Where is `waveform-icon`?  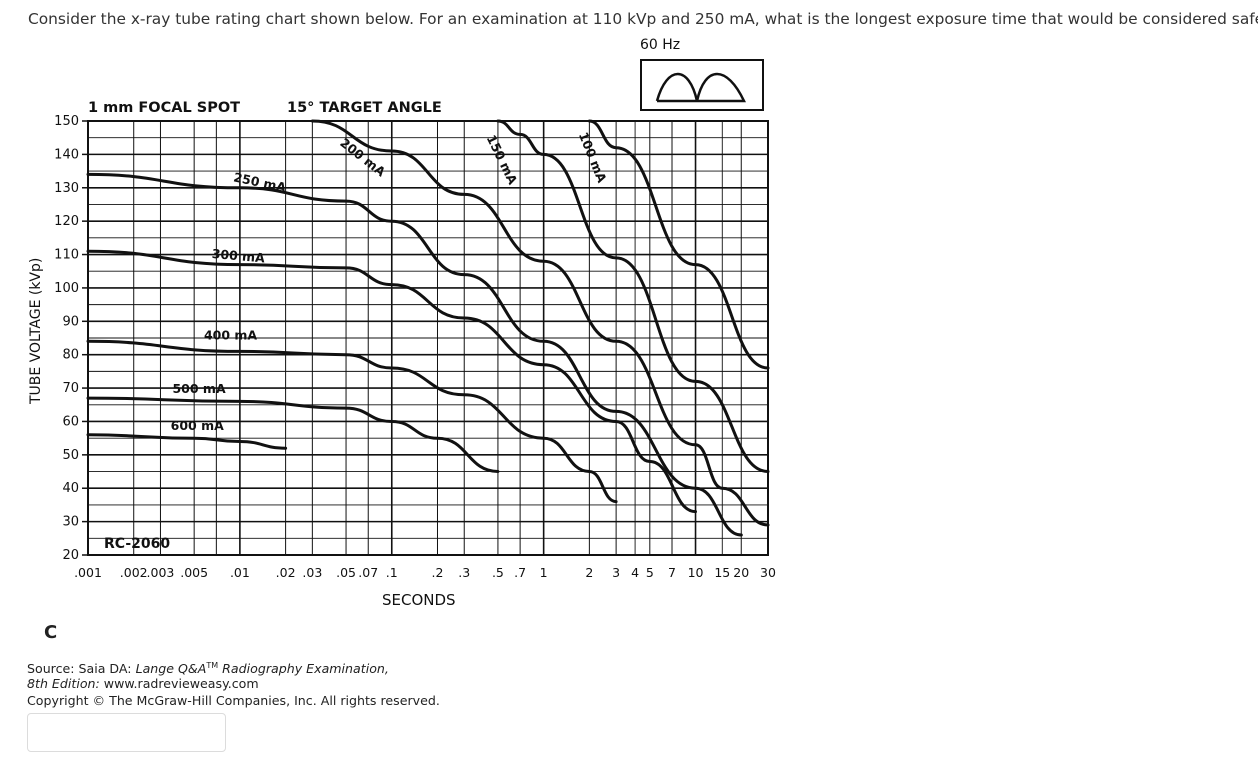 waveform-icon is located at coordinates (700, 87).